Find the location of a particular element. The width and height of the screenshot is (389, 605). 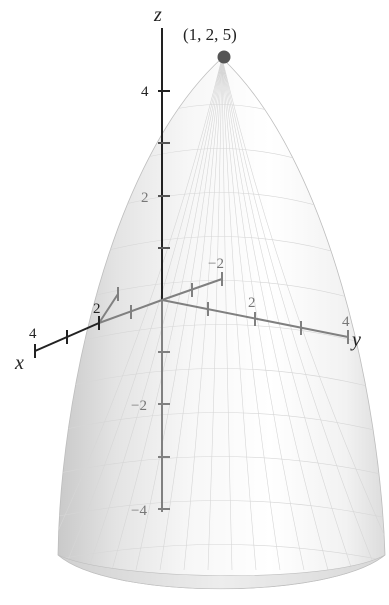

vertex-label: (1, 2, 5) is located at coordinates (210, 34).